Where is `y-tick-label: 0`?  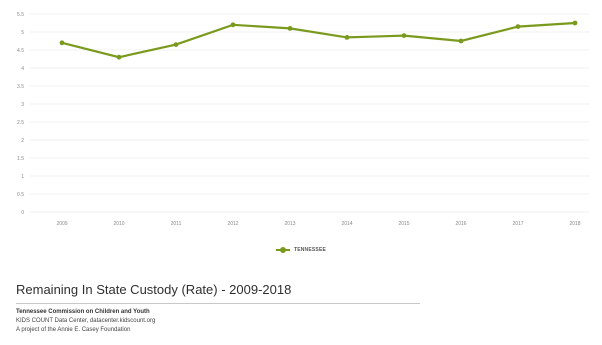 y-tick-label: 0 is located at coordinates (22, 213).